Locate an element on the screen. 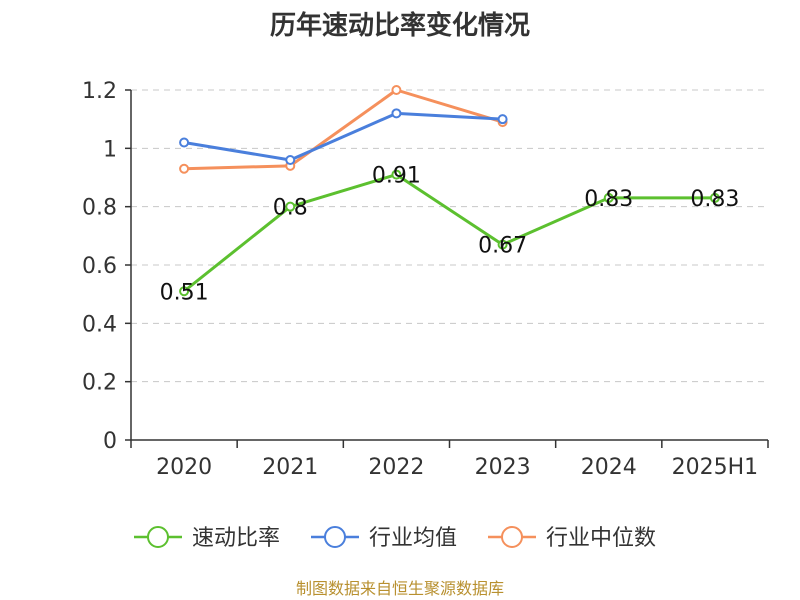 Image resolution: width=800 pixels, height=600 pixels. y-tick-label: 0.4 is located at coordinates (99, 324).